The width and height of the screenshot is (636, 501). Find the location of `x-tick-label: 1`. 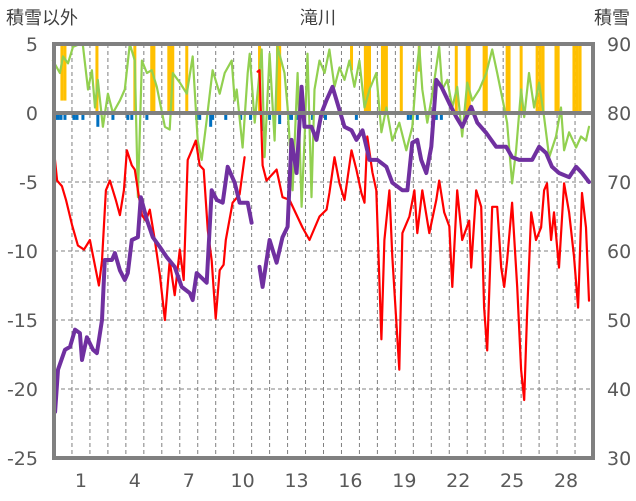

x-tick-label: 1 is located at coordinates (81, 481).